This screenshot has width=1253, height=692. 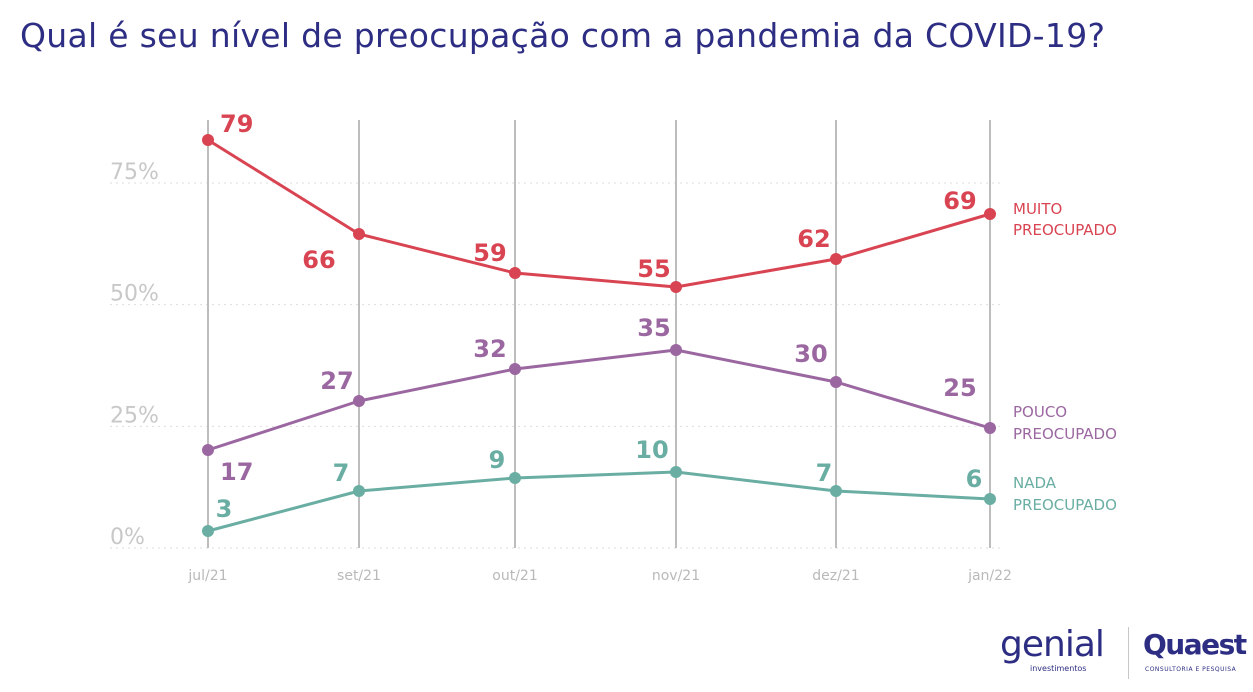 I want to click on logo-divider, so click(x=1128, y=653).